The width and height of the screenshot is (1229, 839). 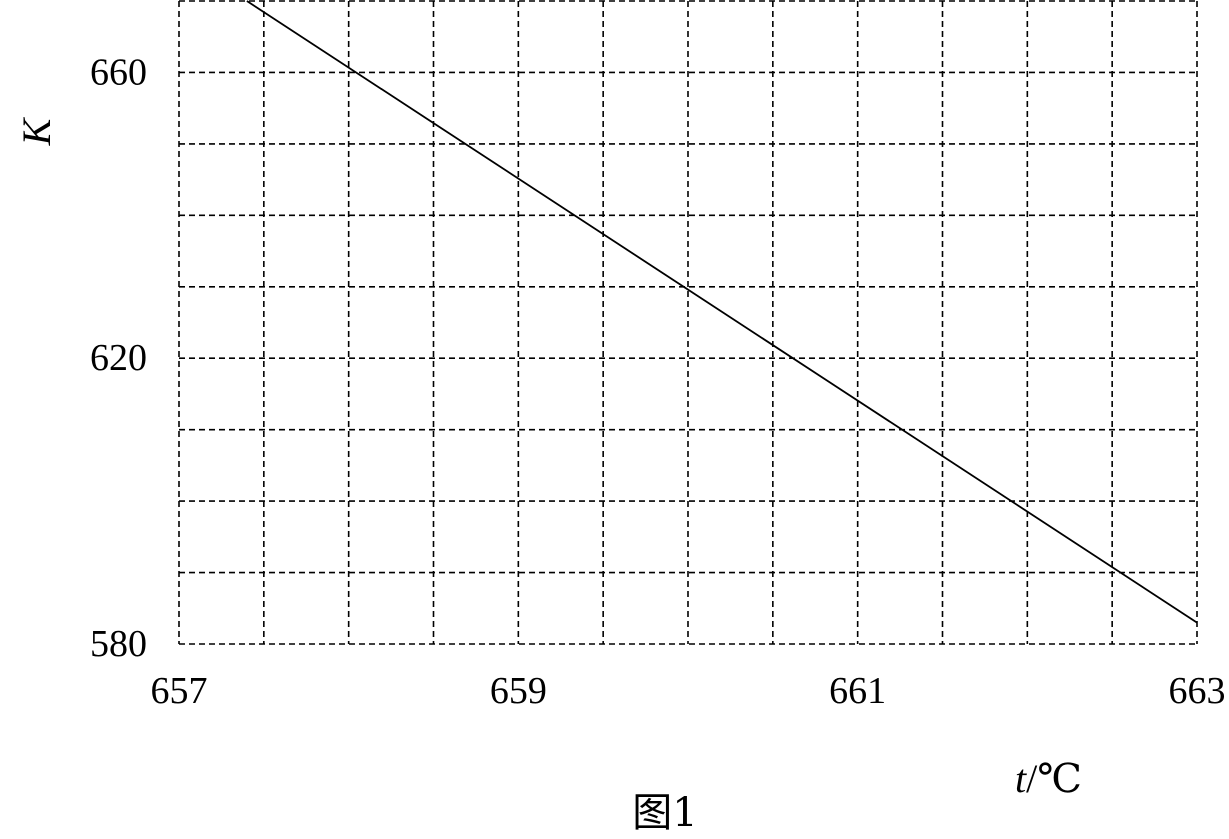 What do you see at coordinates (1021, 778) in the screenshot?
I see `x-axis-variable: t` at bounding box center [1021, 778].